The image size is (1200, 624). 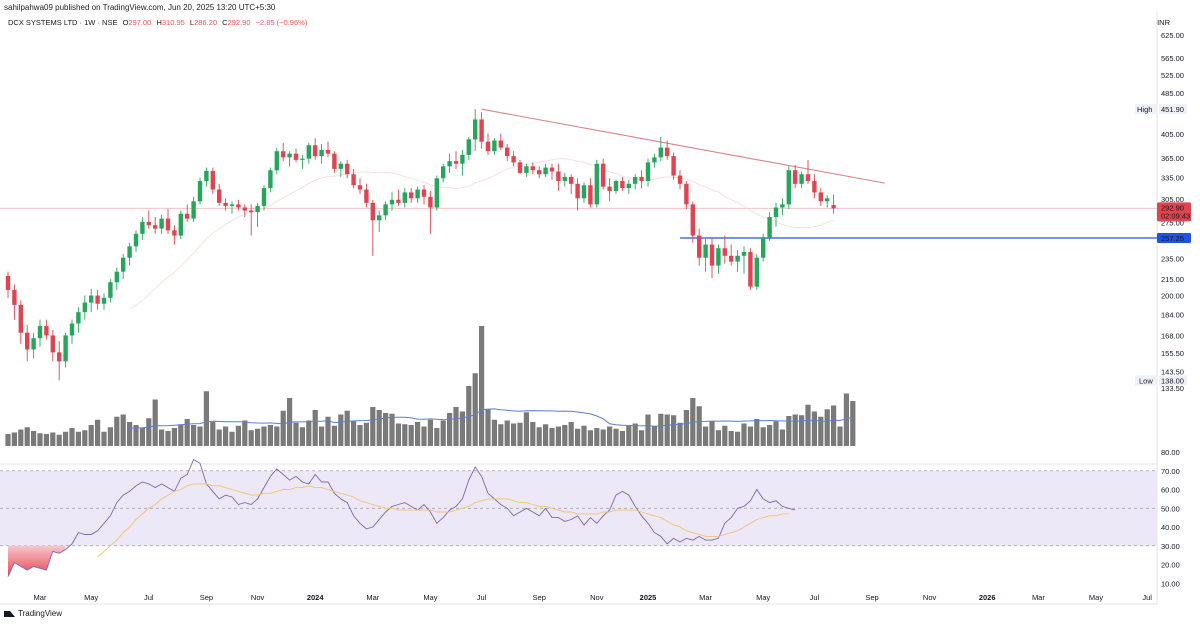 I want to click on price-tick-label: 525.00, so click(x=1172, y=75).